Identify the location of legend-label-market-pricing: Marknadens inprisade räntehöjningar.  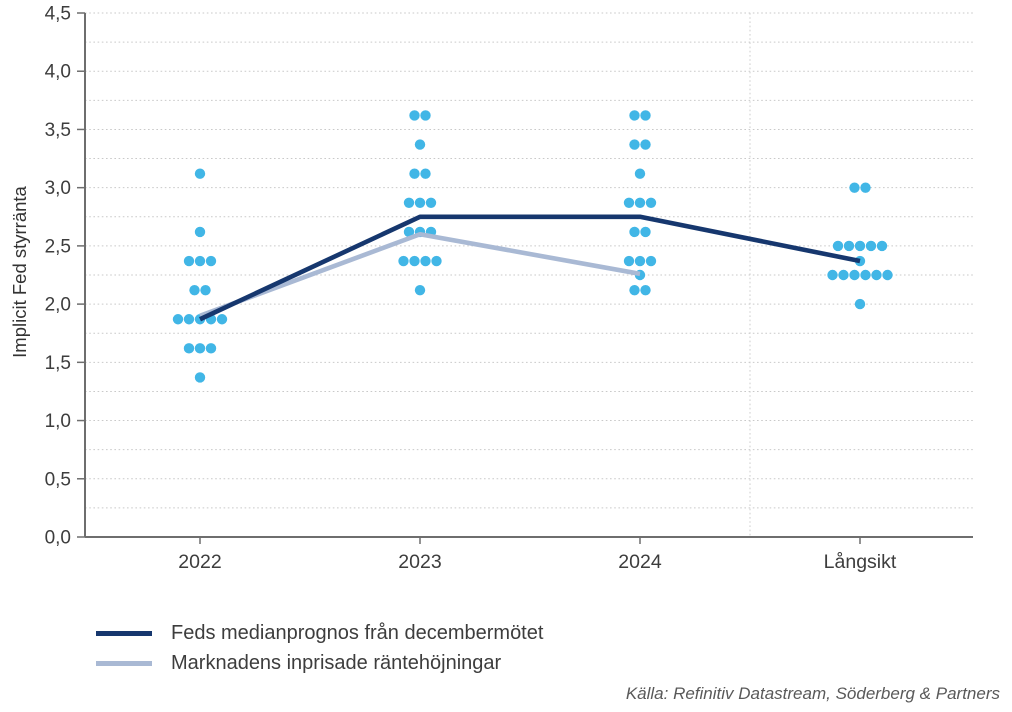
(336, 663).